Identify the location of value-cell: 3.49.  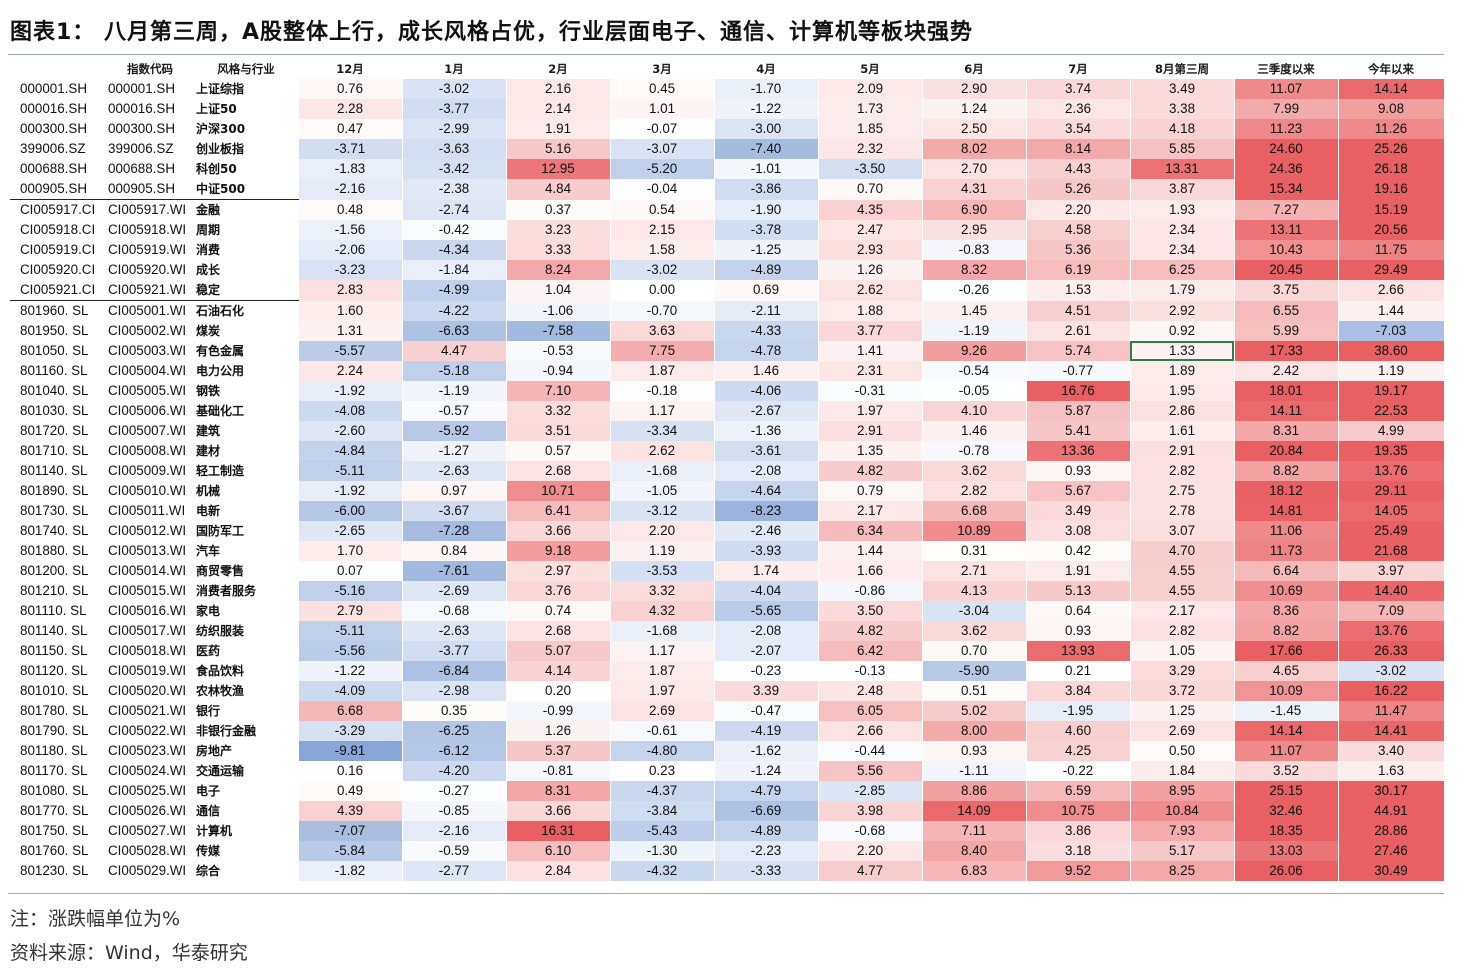
(1078, 511).